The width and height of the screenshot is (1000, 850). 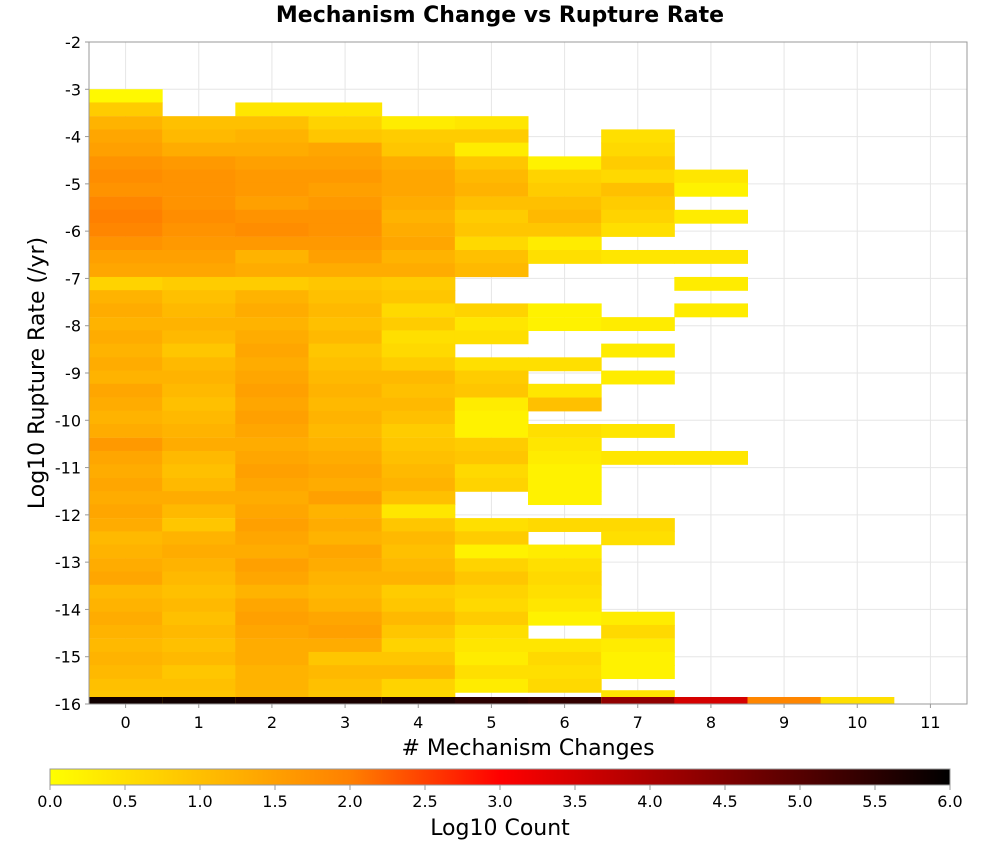 I want to click on x-tick-label: 4, so click(x=418, y=722).